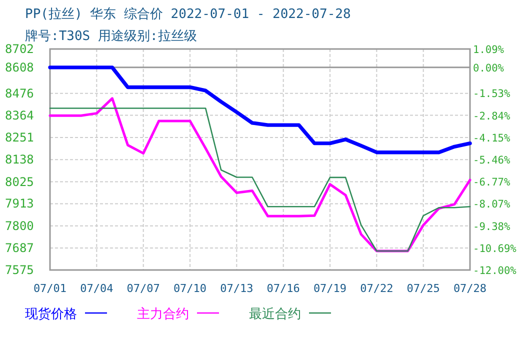 The width and height of the screenshot is (520, 350). I want to click on y2-tick-label: 0.00%, so click(489, 68).